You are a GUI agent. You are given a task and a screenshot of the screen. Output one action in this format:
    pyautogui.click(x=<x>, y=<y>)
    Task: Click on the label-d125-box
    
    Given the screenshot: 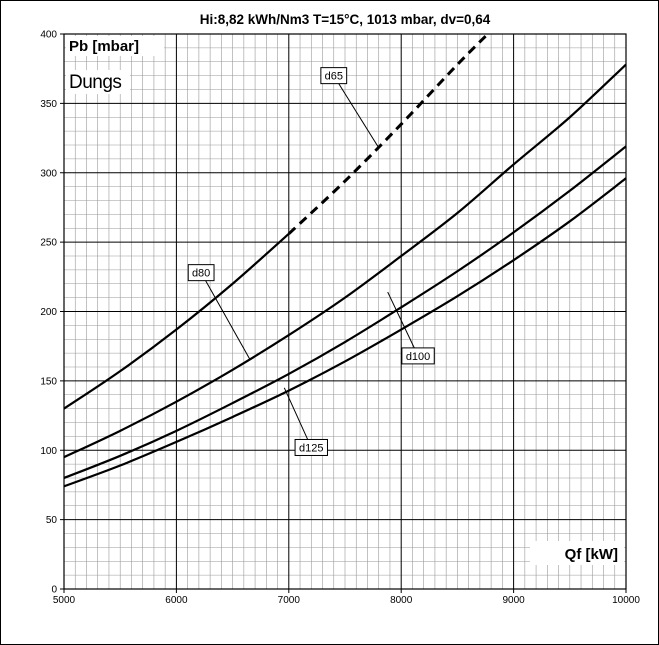 What is the action you would take?
    pyautogui.click(x=311, y=447)
    